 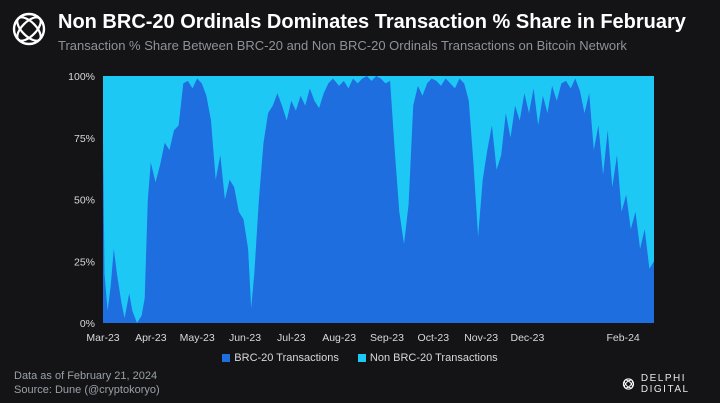 What do you see at coordinates (81, 77) in the screenshot?
I see `y-tick-label: 100%` at bounding box center [81, 77].